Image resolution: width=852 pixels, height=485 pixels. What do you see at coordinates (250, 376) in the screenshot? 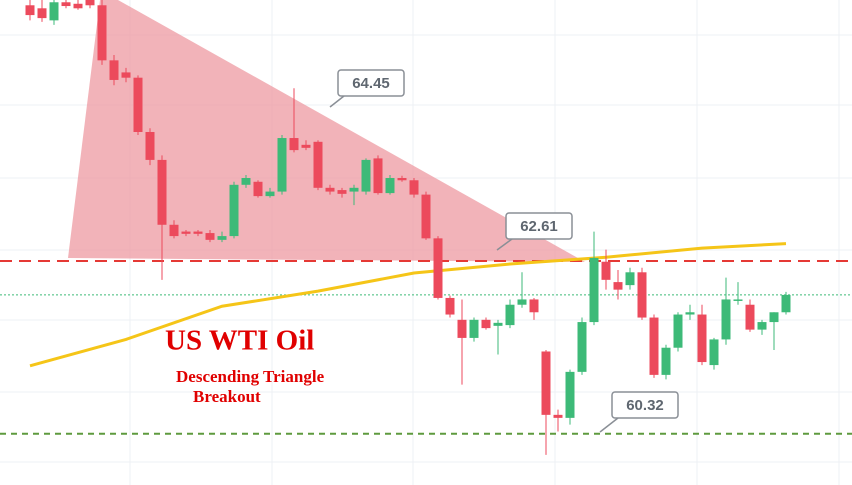
I see `annotation: Descending Triangle` at bounding box center [250, 376].